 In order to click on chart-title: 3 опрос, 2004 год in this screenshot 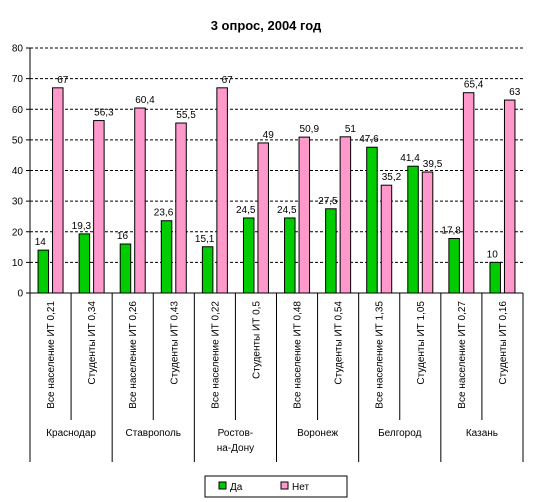, I will do `click(266, 25)`.